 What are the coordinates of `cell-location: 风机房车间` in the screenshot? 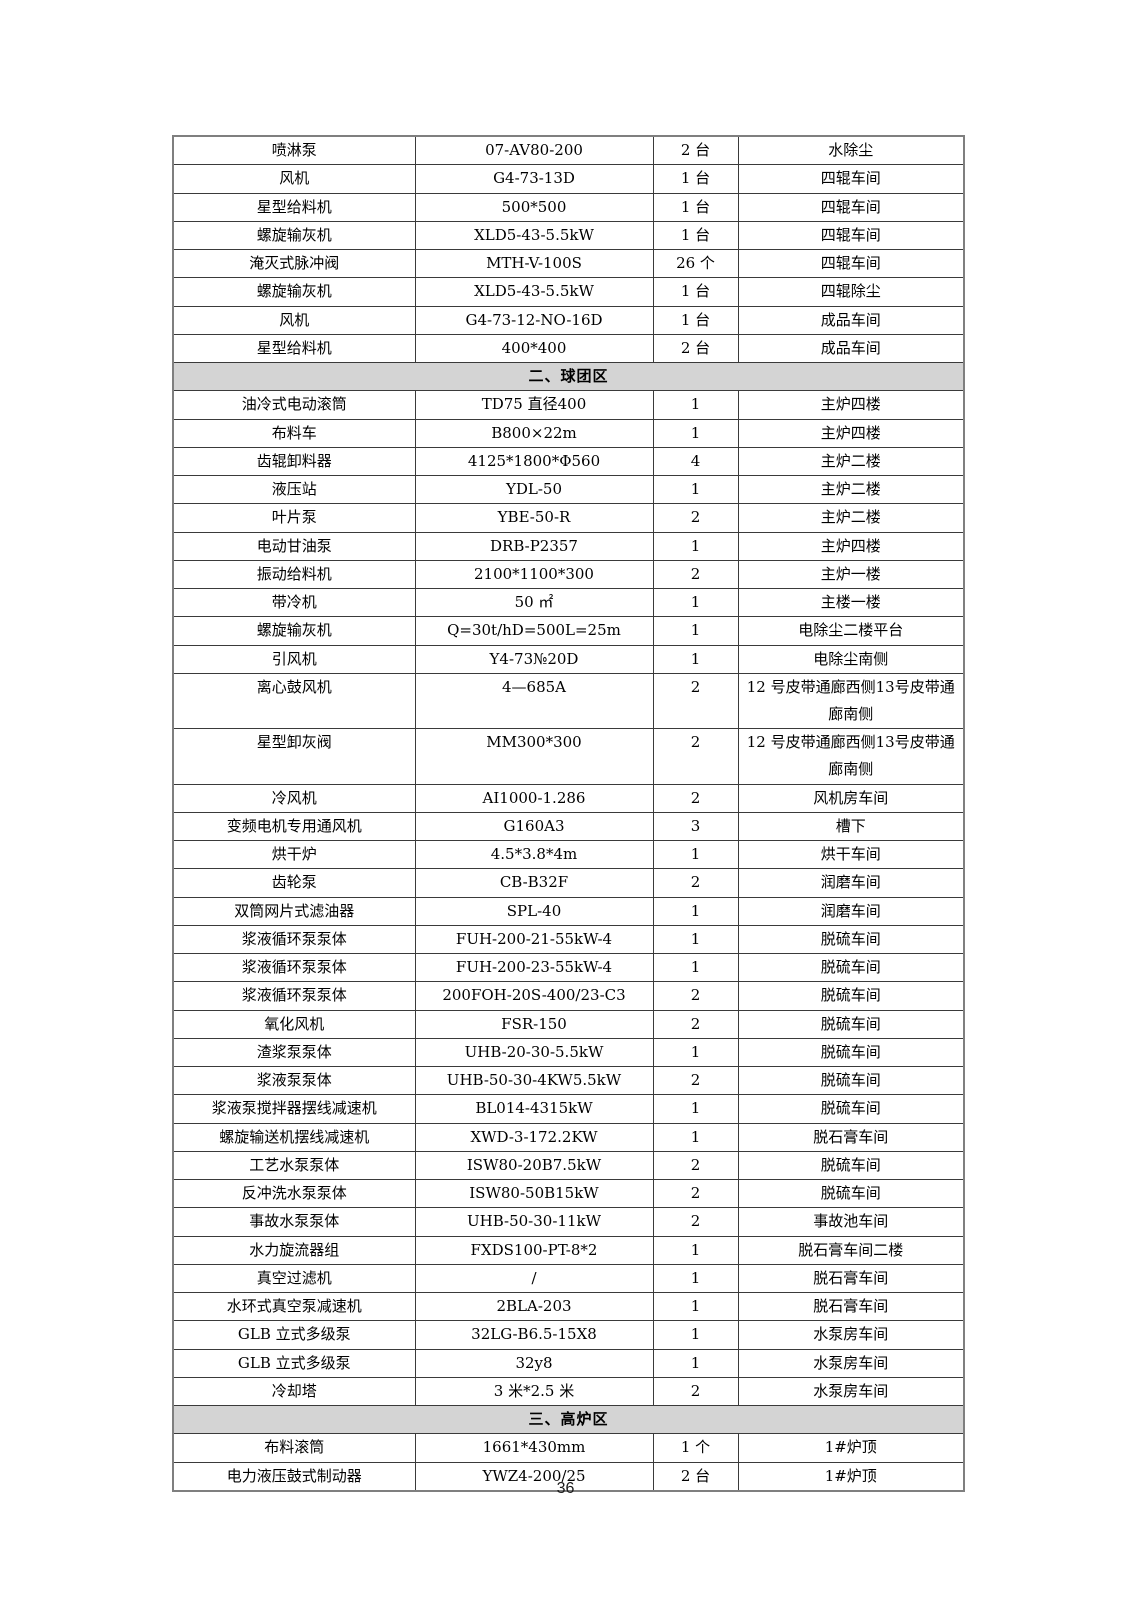 It's located at (851, 798).